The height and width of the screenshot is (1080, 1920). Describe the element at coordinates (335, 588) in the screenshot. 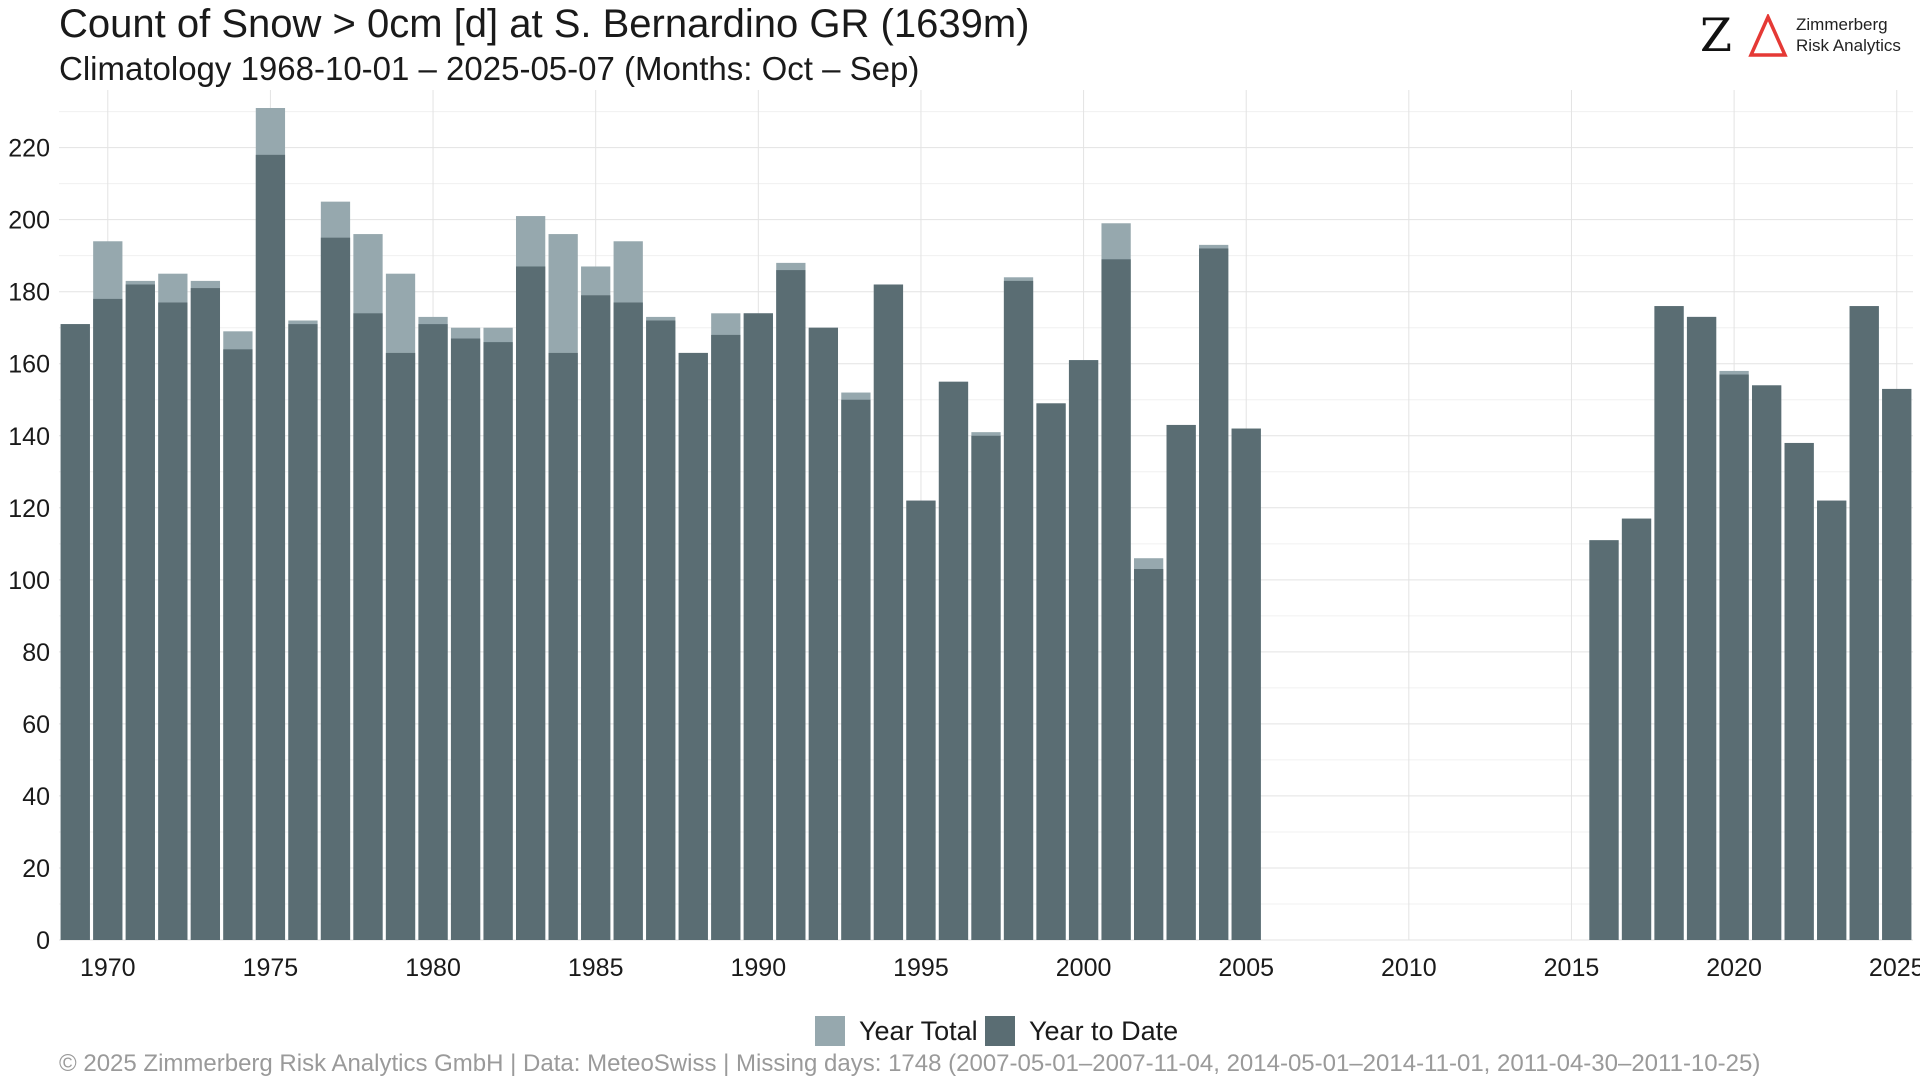

I see `bar-year-to-date-1977` at that location.